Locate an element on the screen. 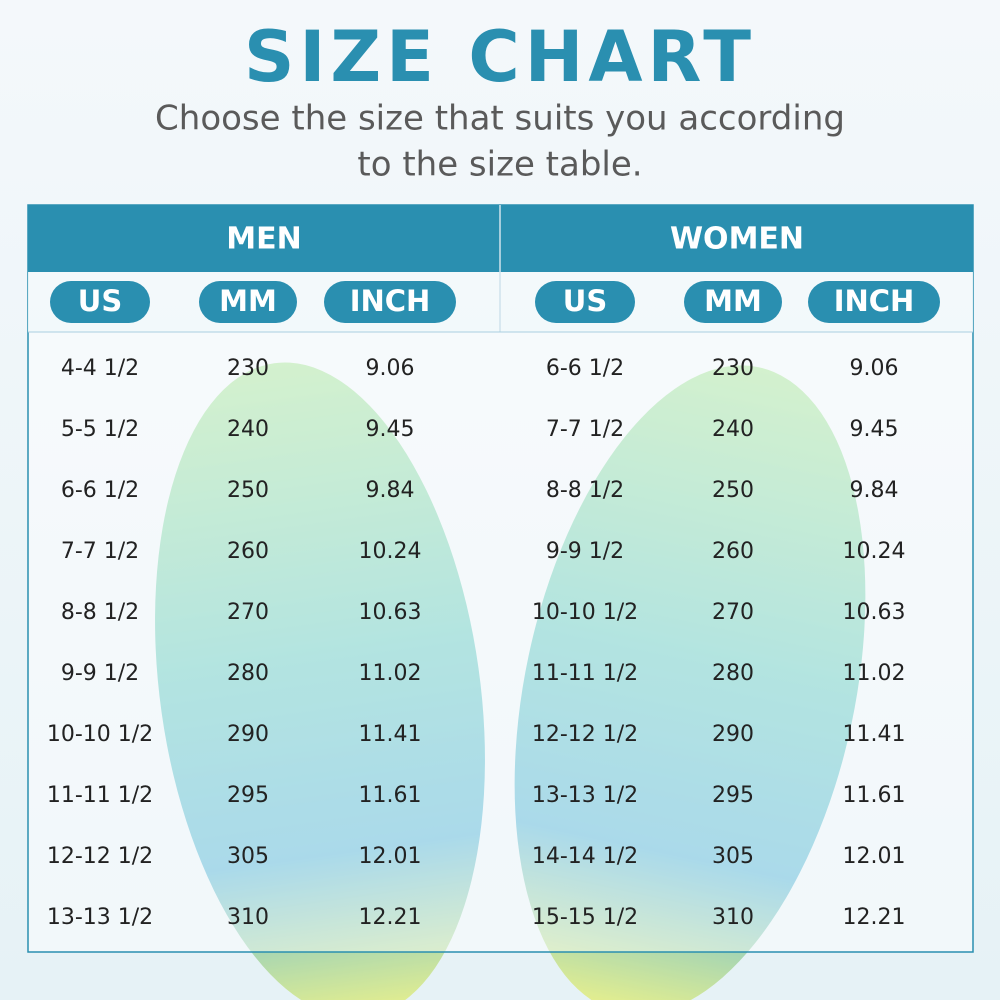 The image size is (1000, 1000). cell: 14-14 1/2 is located at coordinates (585, 856).